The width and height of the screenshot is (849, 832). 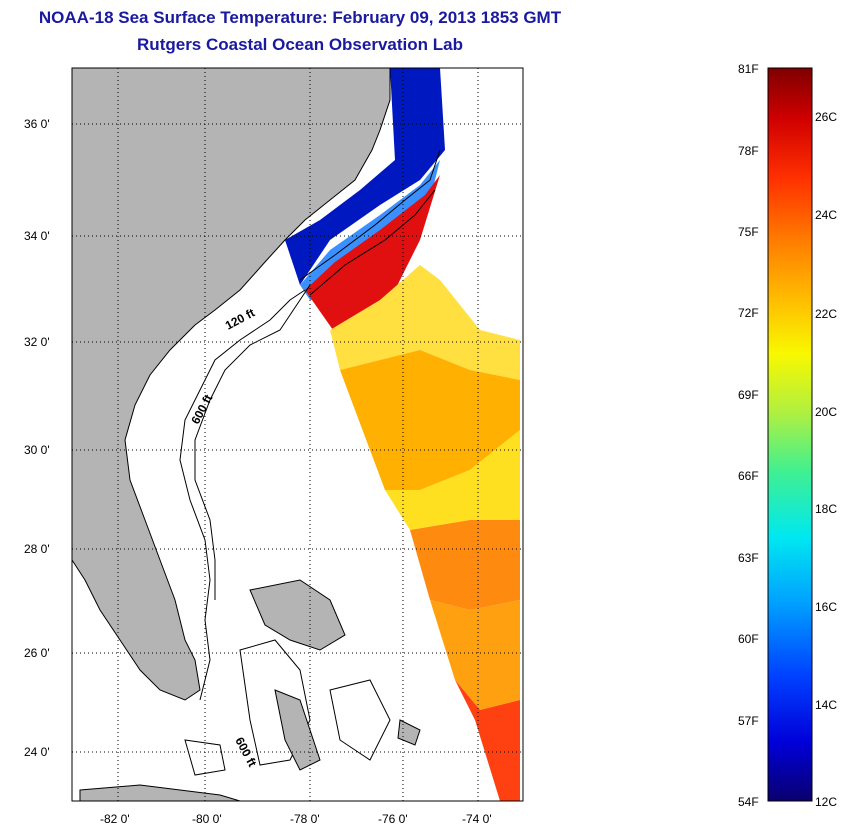 What do you see at coordinates (37, 124) in the screenshot?
I see `lat-label: 36 0'` at bounding box center [37, 124].